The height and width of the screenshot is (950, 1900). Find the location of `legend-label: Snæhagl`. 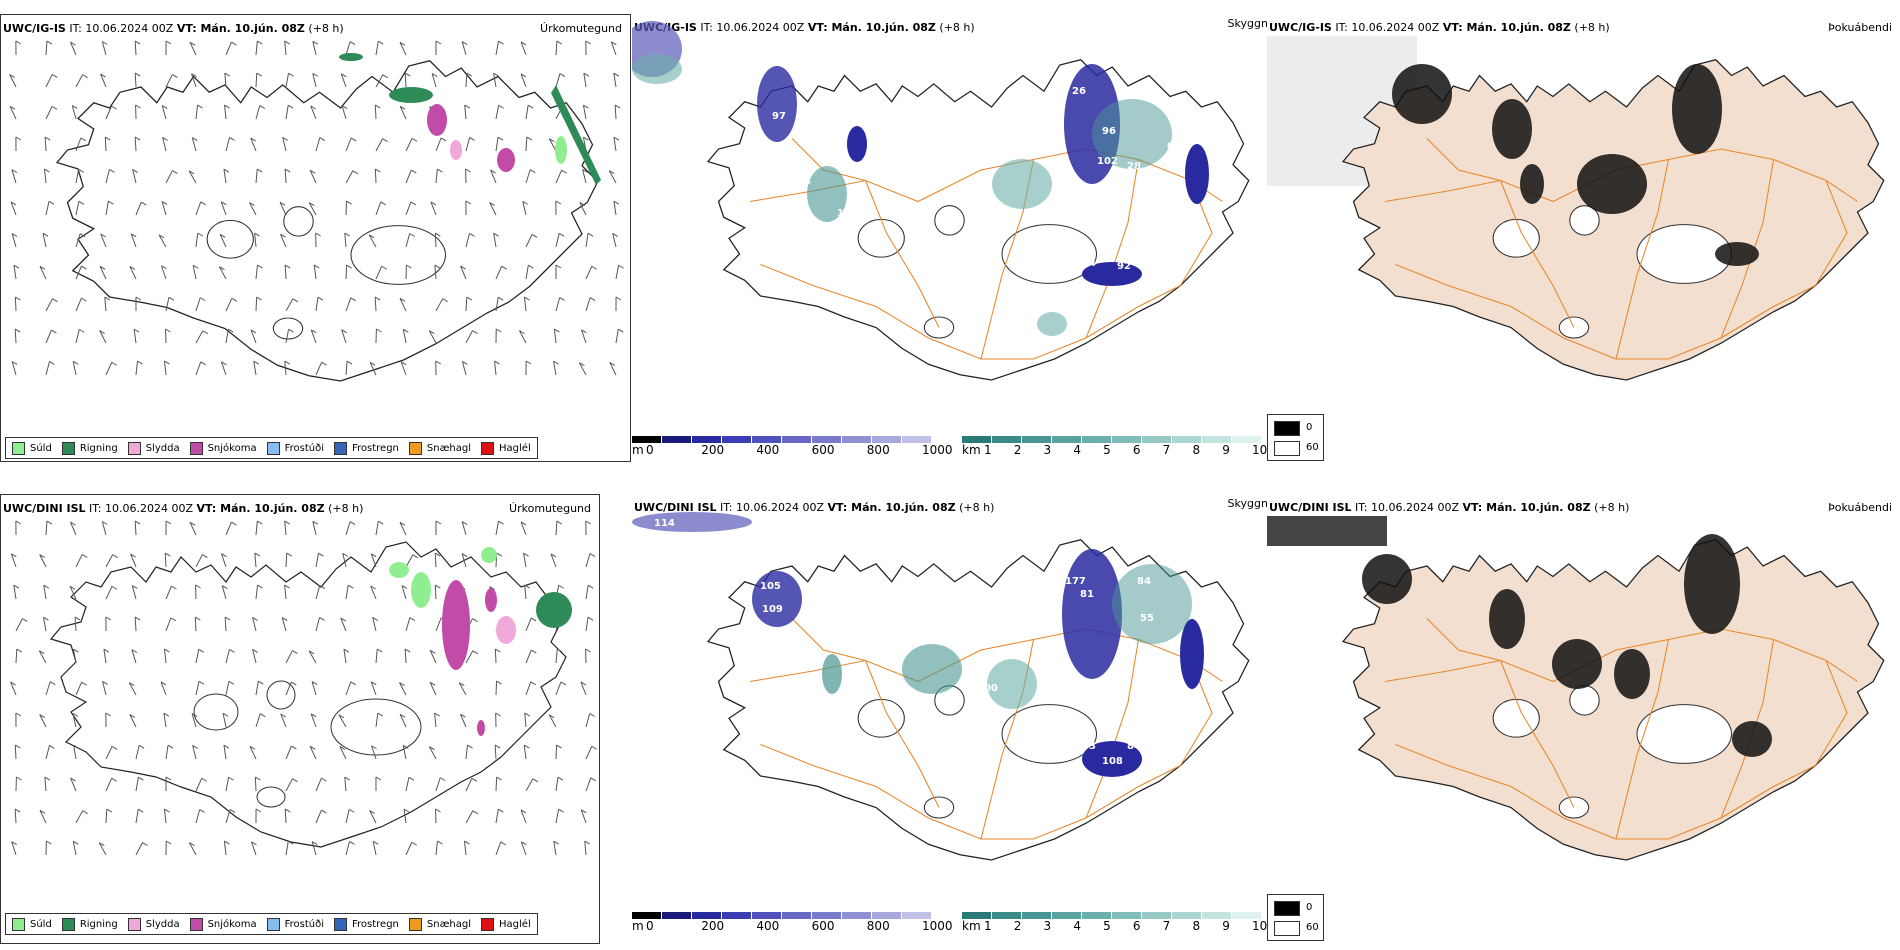

legend-label: Snæhagl is located at coordinates (449, 924).